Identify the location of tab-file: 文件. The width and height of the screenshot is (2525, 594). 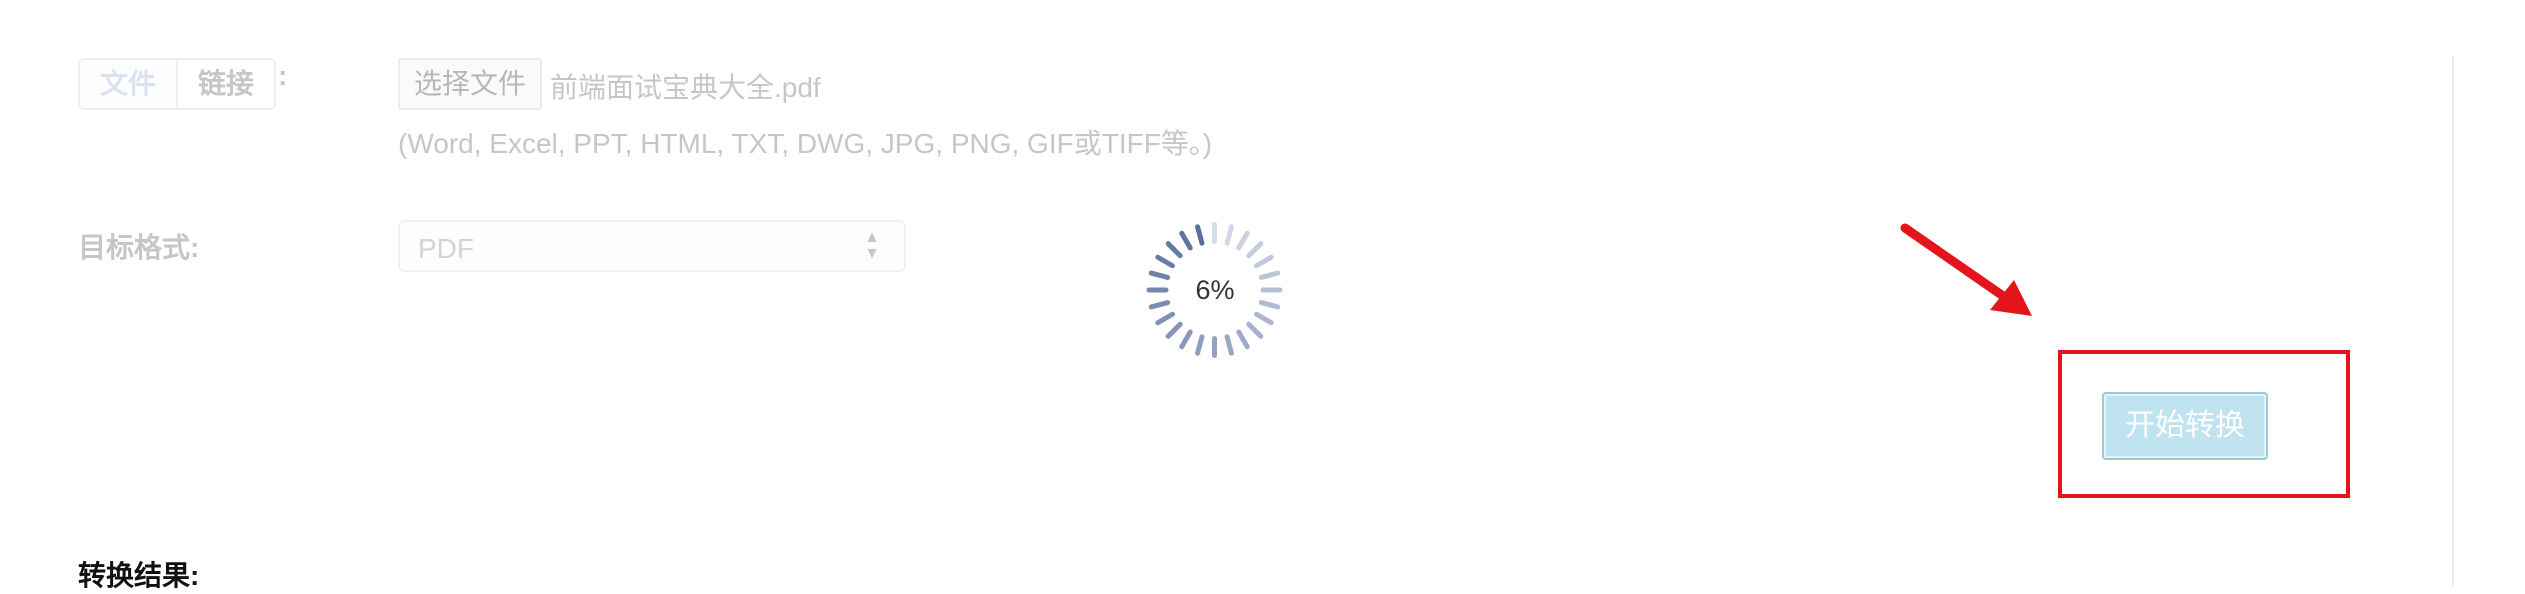
(128, 84).